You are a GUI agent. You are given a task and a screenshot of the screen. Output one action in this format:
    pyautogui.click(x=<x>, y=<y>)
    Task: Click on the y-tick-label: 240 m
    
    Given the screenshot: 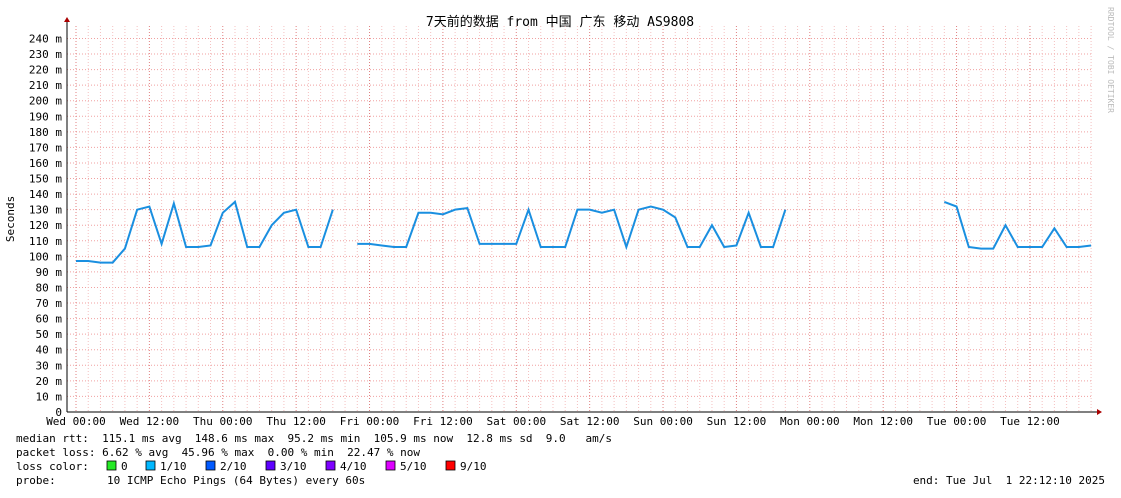 What is the action you would take?
    pyautogui.click(x=45, y=38)
    